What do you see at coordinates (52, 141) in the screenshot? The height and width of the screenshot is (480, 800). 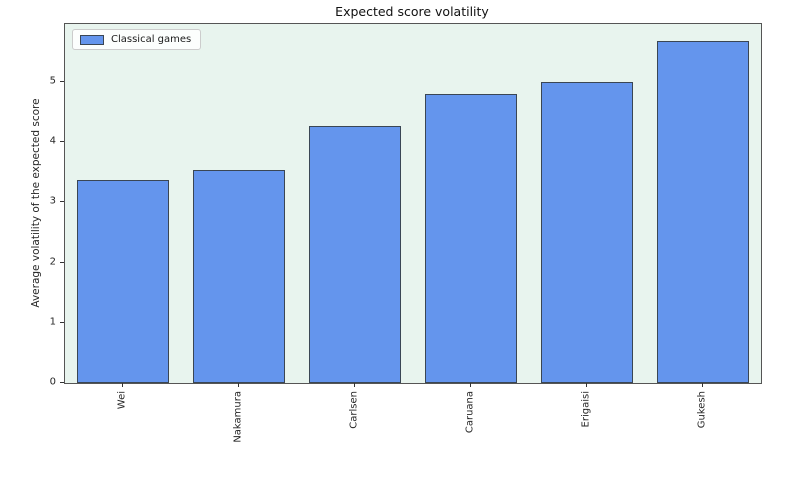 I see `y-tick-label-4: 4` at bounding box center [52, 141].